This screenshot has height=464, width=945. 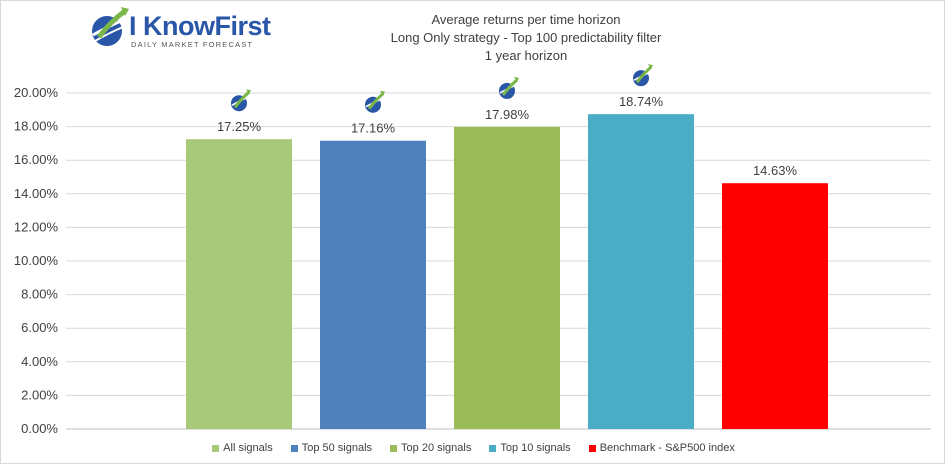 What do you see at coordinates (526, 55) in the screenshot?
I see `chart-subtitle-horizon: 1 year horizon` at bounding box center [526, 55].